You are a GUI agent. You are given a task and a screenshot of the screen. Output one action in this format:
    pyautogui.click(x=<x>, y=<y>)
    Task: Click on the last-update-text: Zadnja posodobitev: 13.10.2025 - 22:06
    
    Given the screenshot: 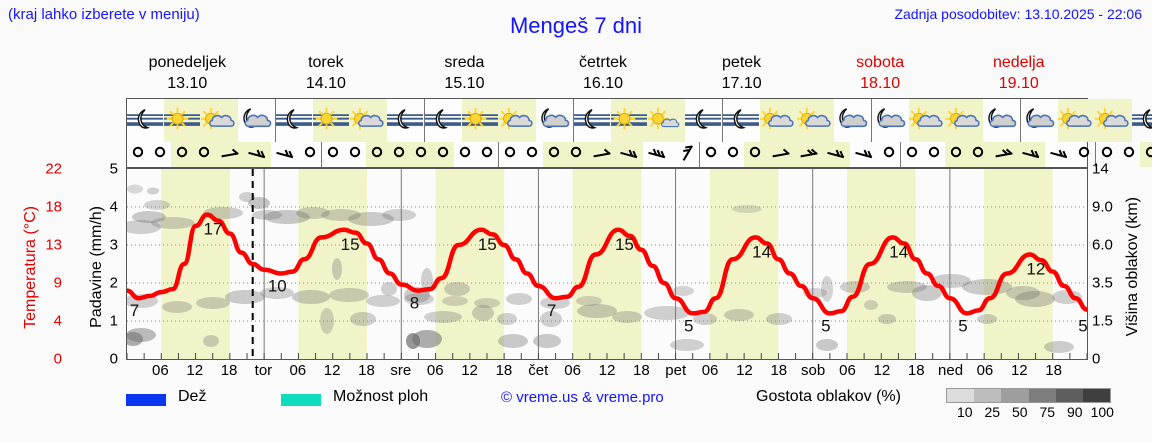 What is the action you would take?
    pyautogui.click(x=1018, y=14)
    